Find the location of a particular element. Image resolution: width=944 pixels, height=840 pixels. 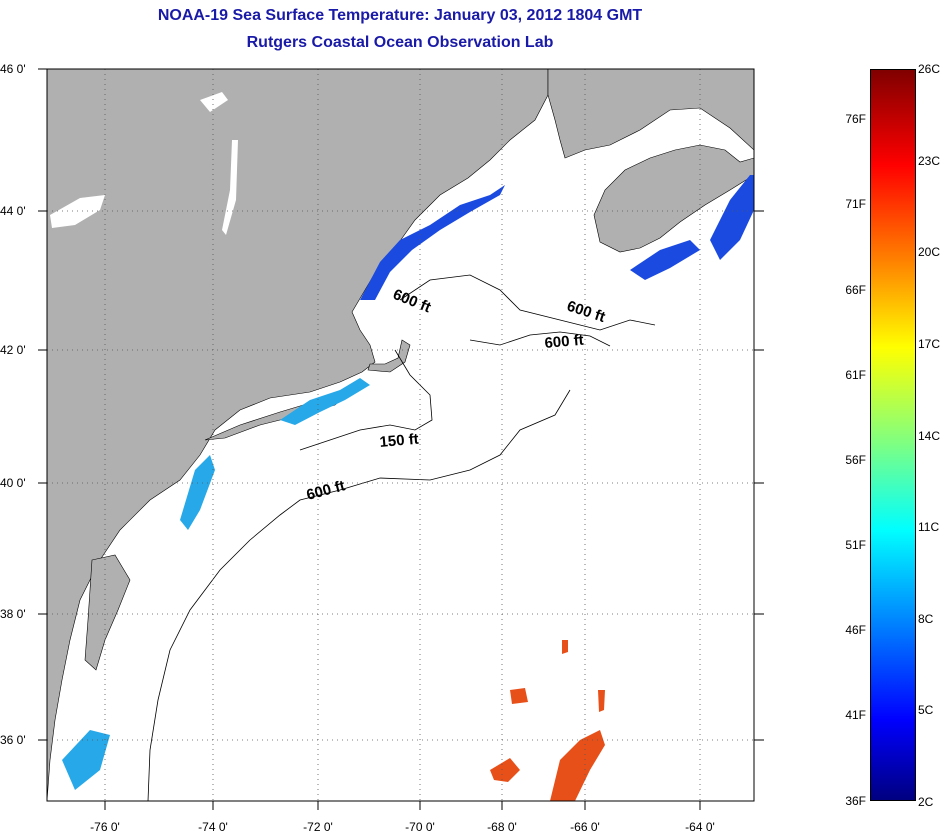

colorbar-c-label: 5C is located at coordinates (926, 710).